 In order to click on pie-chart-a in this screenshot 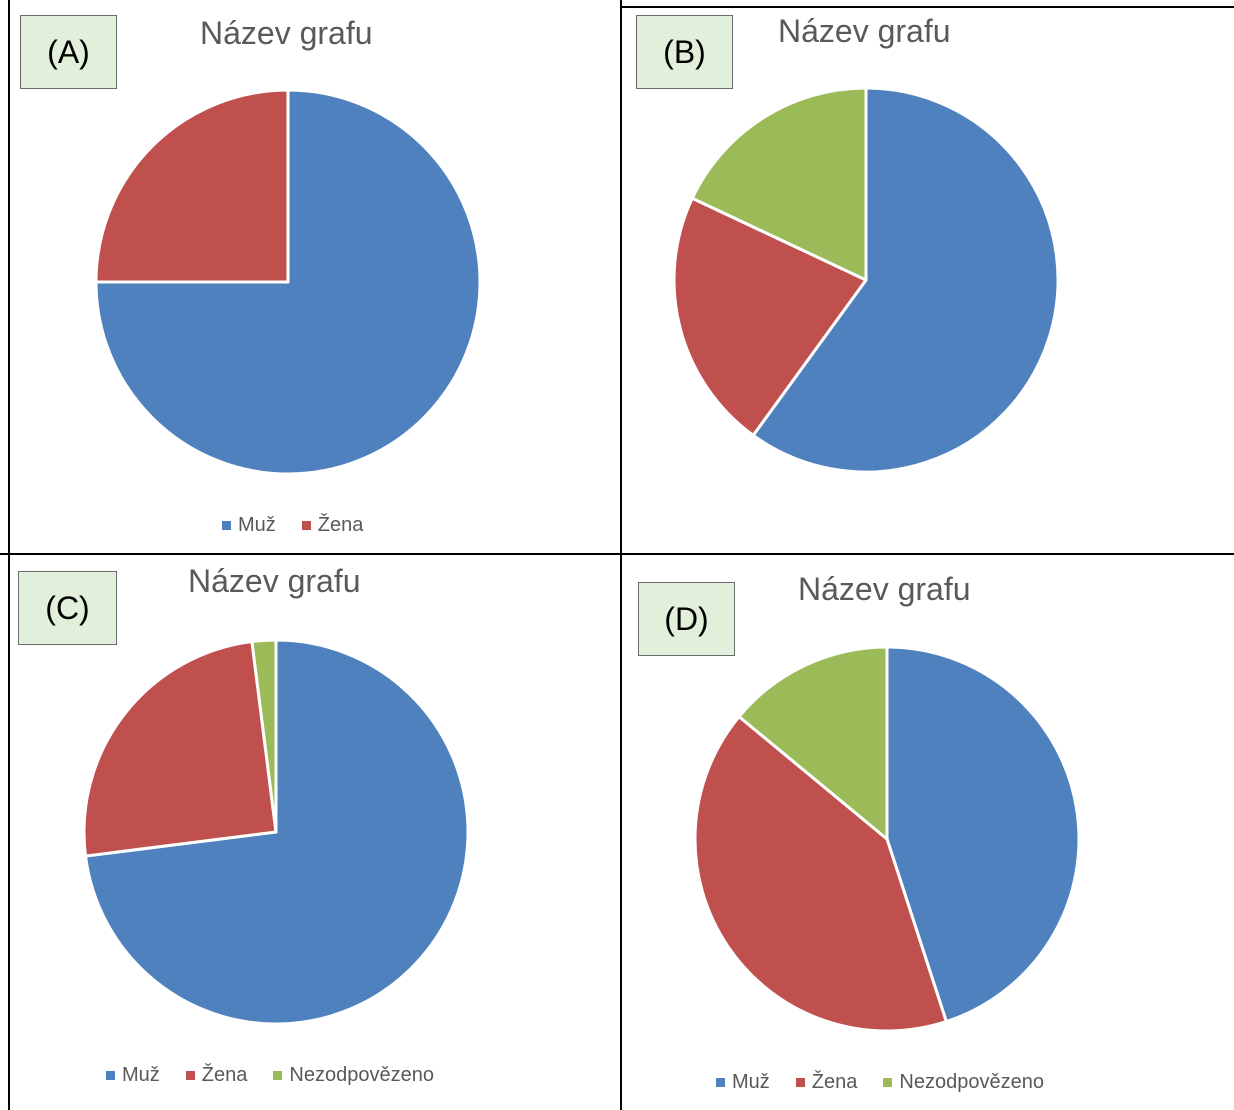, I will do `click(288, 282)`.